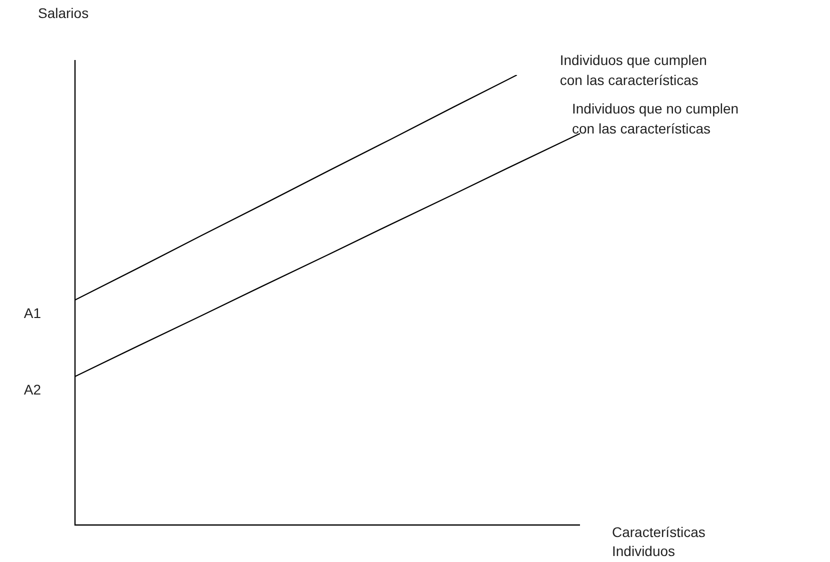  Describe the element at coordinates (655, 118) in the screenshot. I see `series-label: Individuos que no cumplen con las características` at that location.